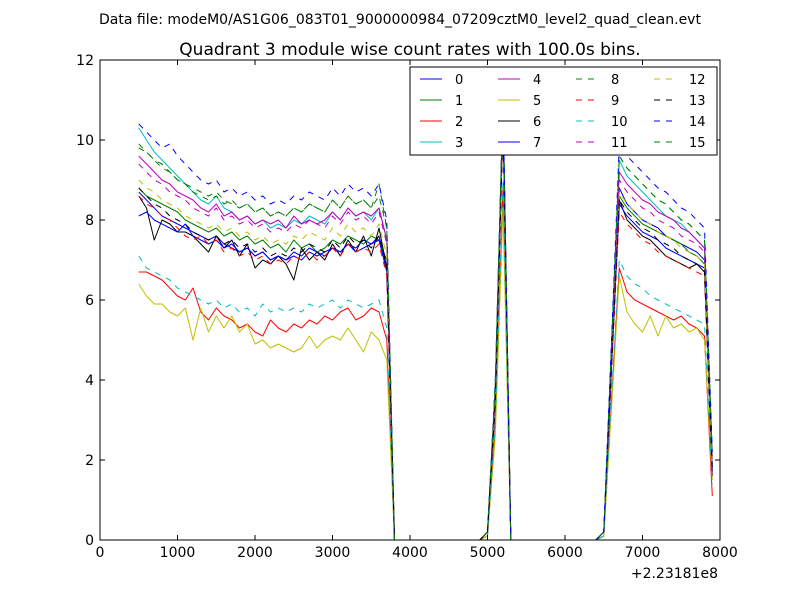 This screenshot has height=600, width=800. Describe the element at coordinates (85, 141) in the screenshot. I see `y-tick-label: 10` at that location.